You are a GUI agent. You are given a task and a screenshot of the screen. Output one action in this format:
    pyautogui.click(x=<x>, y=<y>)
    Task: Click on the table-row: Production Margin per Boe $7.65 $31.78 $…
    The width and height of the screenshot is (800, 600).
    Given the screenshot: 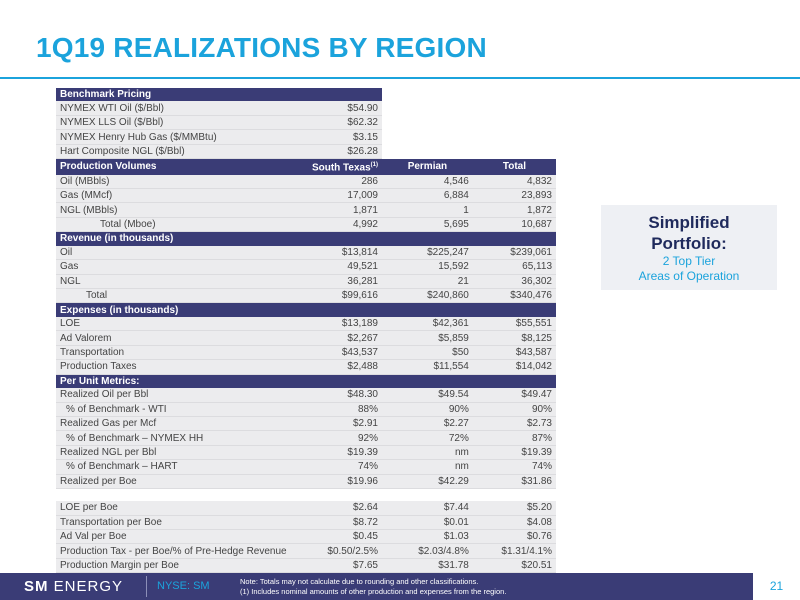 What is the action you would take?
    pyautogui.click(x=306, y=566)
    